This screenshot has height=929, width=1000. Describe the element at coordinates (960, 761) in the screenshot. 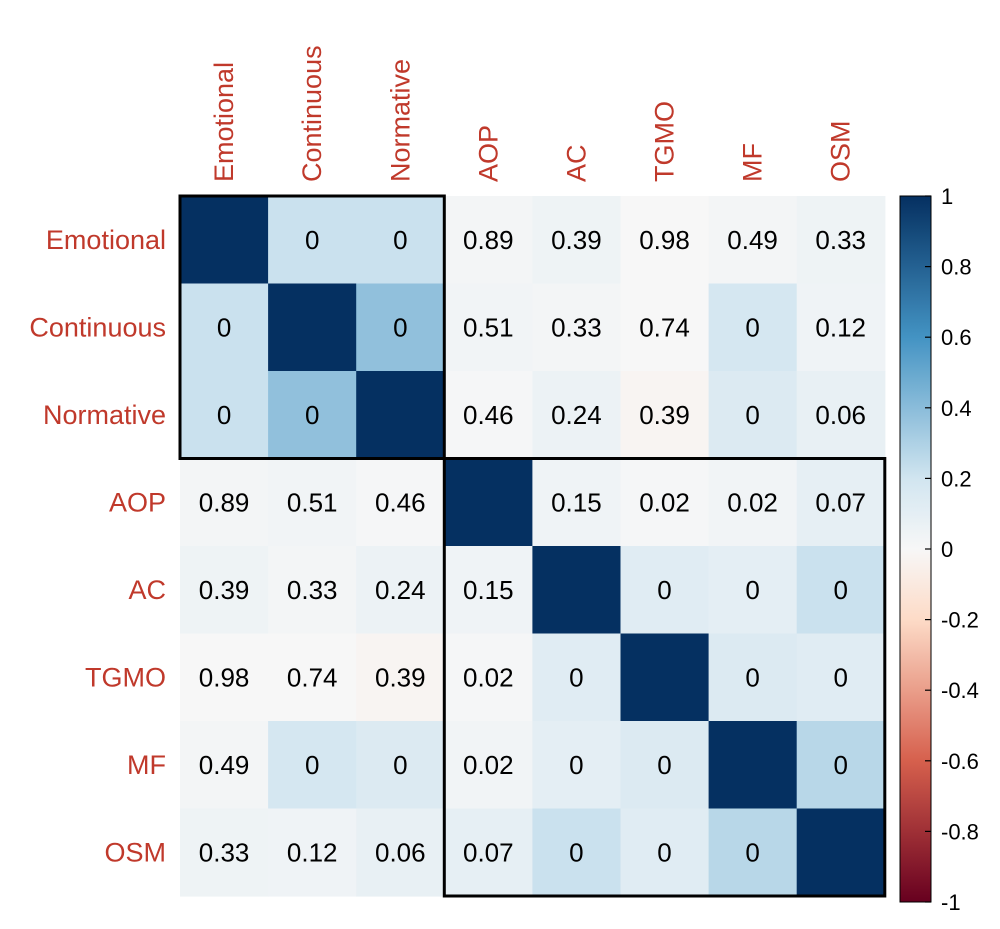

I see `colorbar-tick-label: -0.6` at that location.